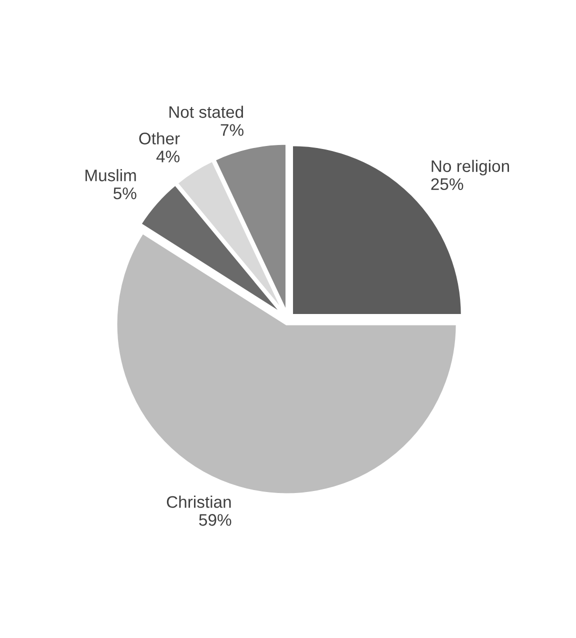 This screenshot has width=576, height=638. I want to click on slice-label: Christian, so click(198, 502).